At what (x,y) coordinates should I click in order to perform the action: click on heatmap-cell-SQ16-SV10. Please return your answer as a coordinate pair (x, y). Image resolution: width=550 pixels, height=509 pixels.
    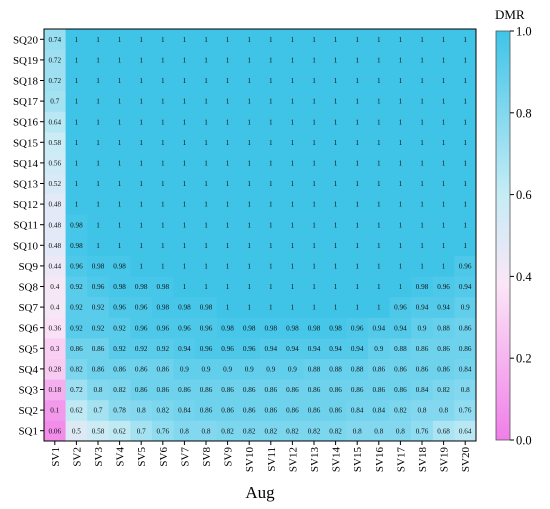
    Looking at the image, I should click on (249, 122).